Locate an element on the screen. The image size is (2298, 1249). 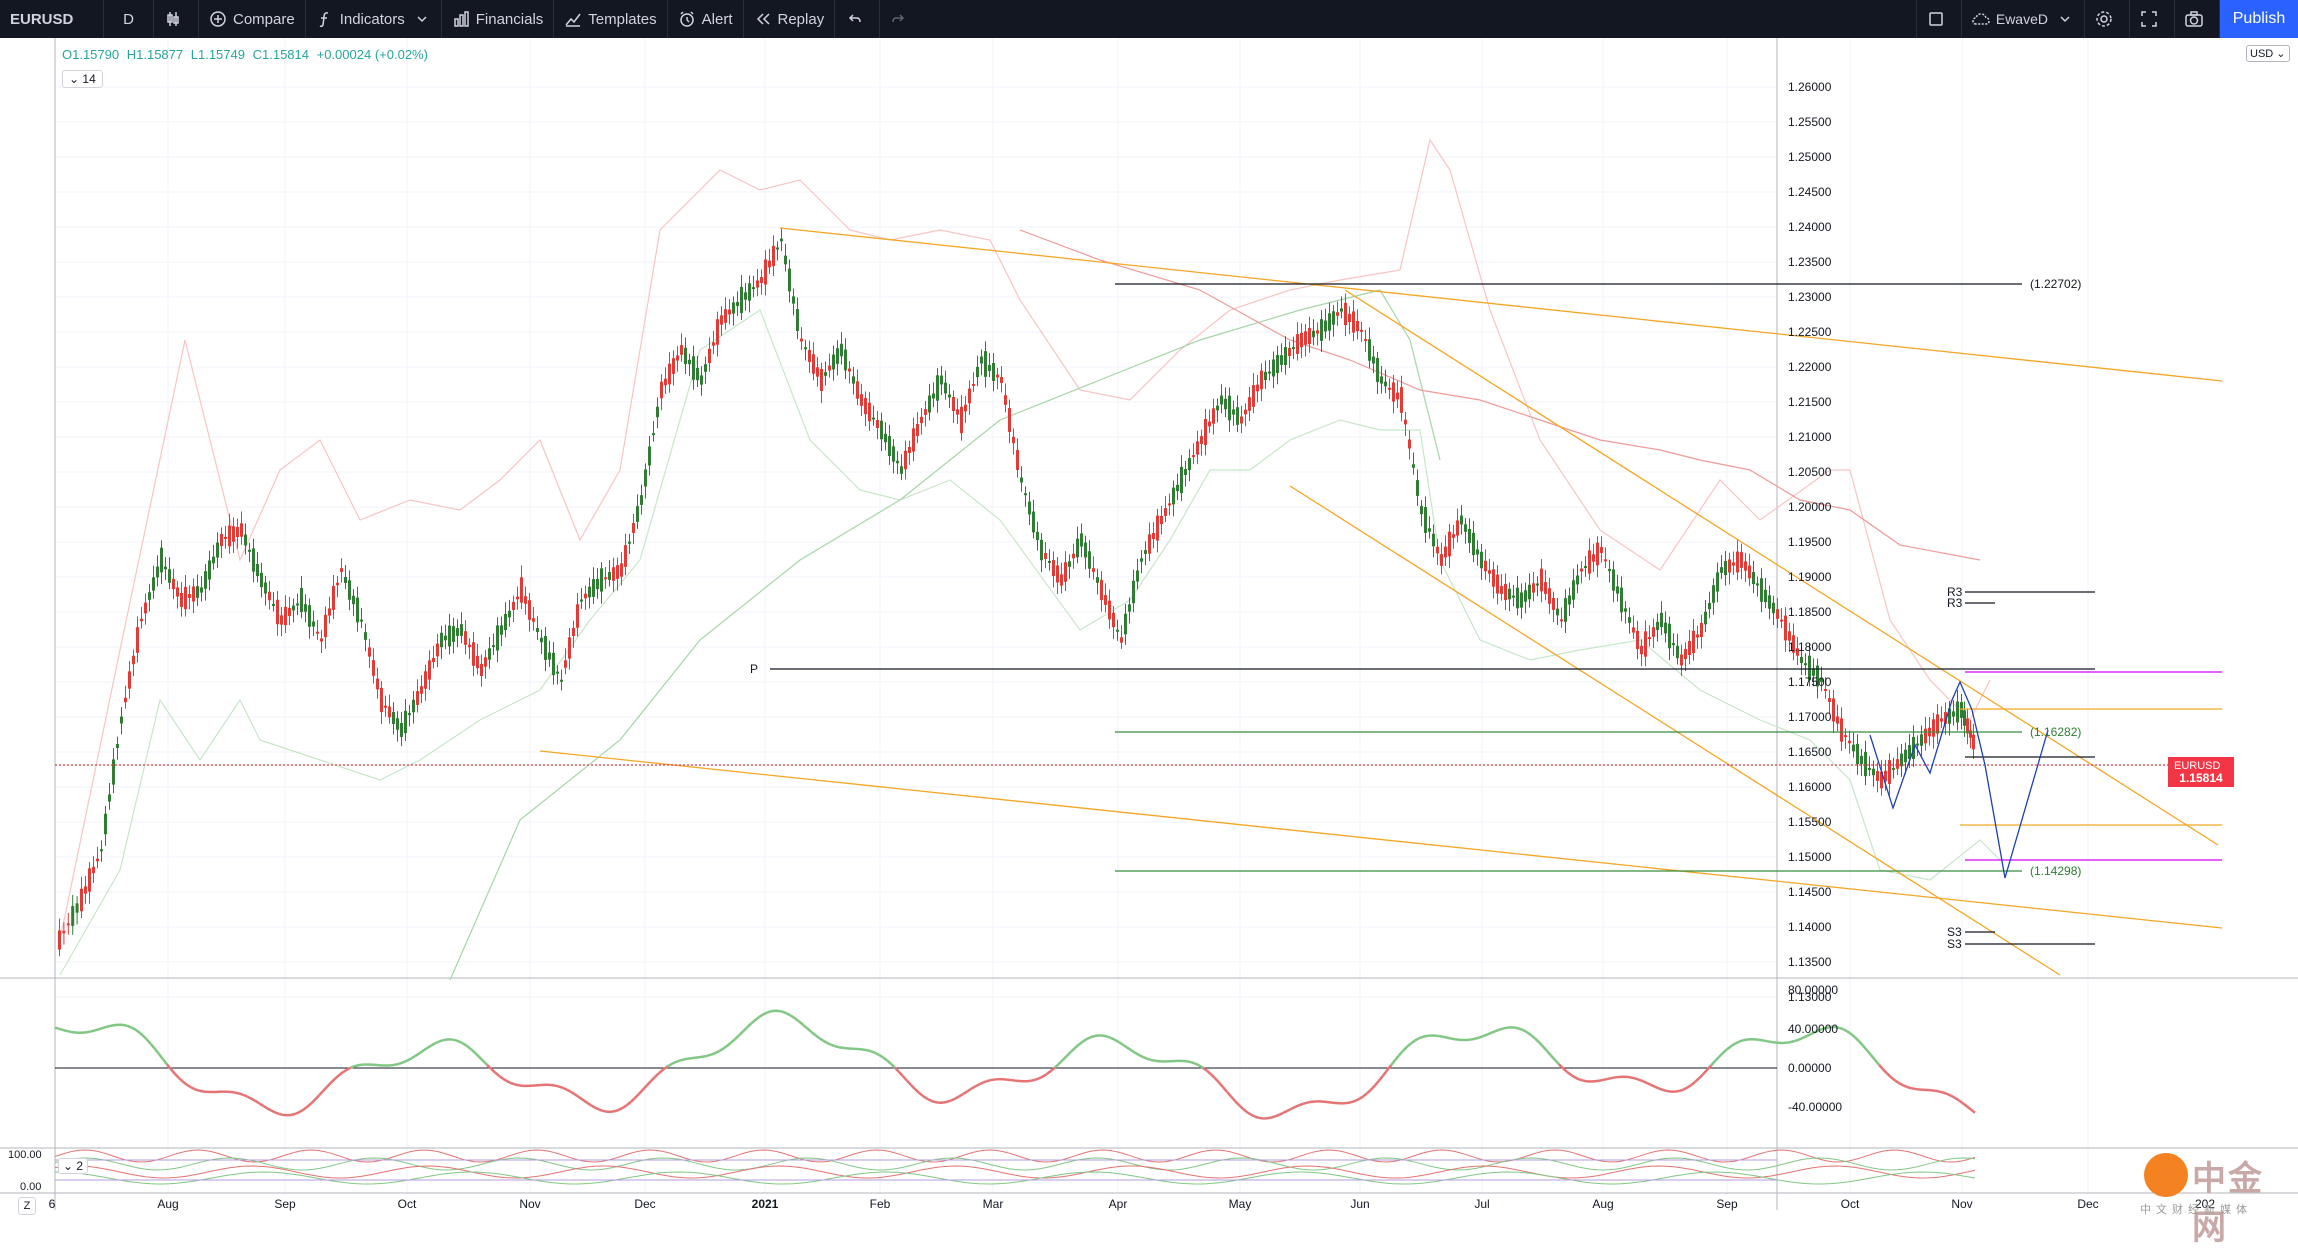
currency-select: USD ⌄ is located at coordinates (2268, 53).